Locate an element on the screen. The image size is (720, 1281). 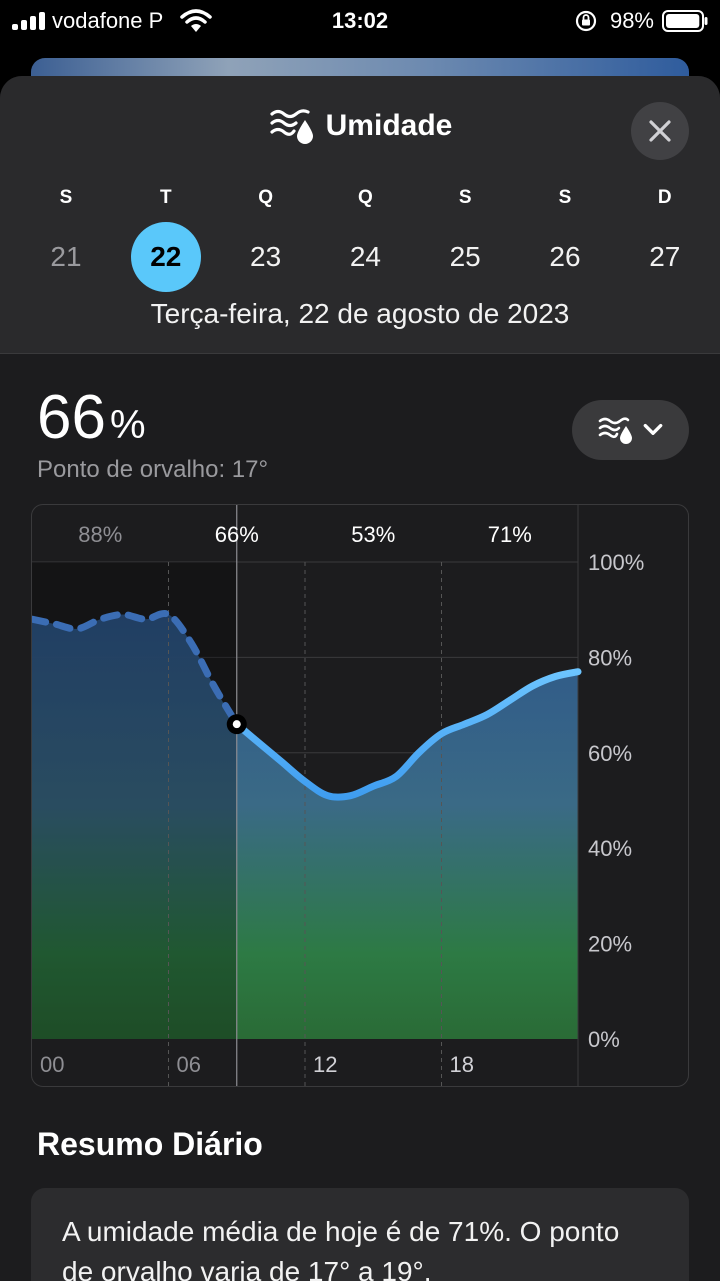
close-button is located at coordinates (660, 131).